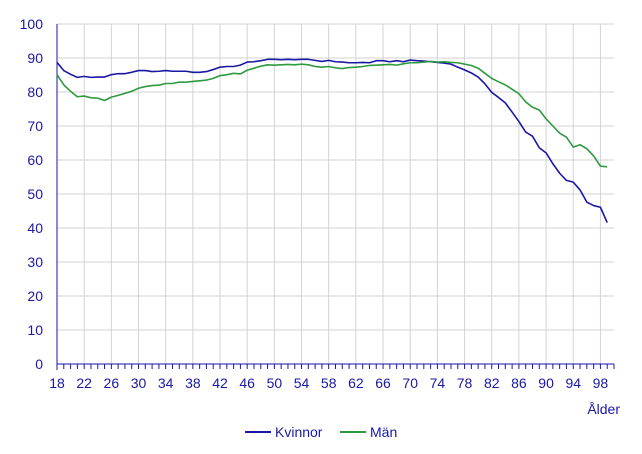 Image resolution: width=642 pixels, height=454 pixels. Describe the element at coordinates (112, 383) in the screenshot. I see `x-tick-label: 26` at that location.